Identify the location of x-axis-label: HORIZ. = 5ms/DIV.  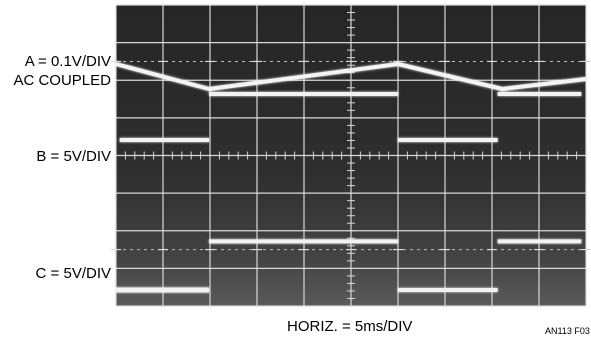
(350, 326).